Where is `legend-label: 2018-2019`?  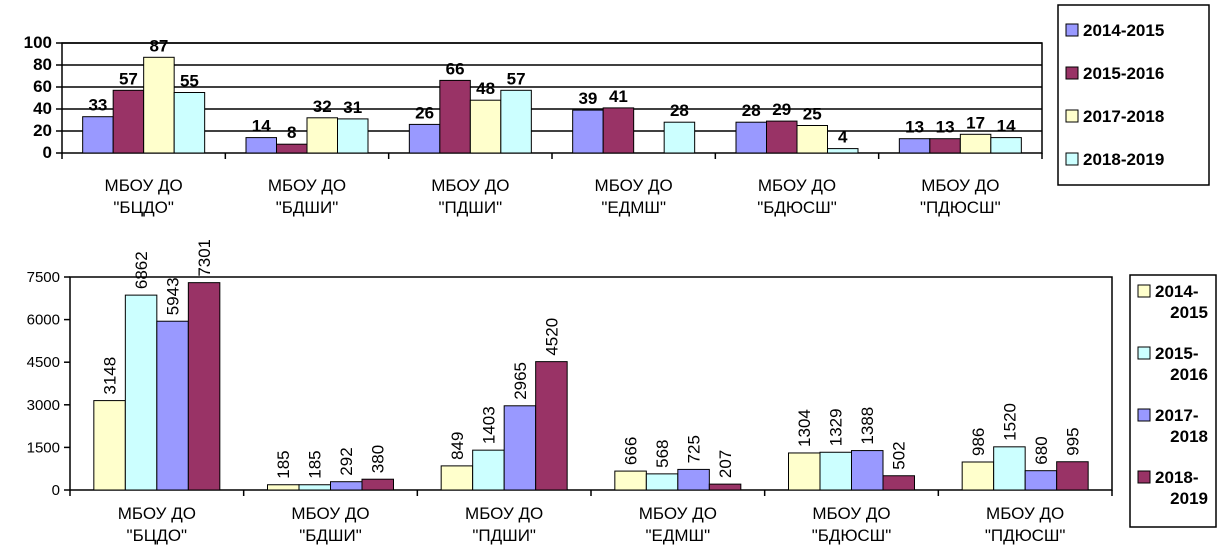 legend-label: 2018-2019 is located at coordinates (1123, 159).